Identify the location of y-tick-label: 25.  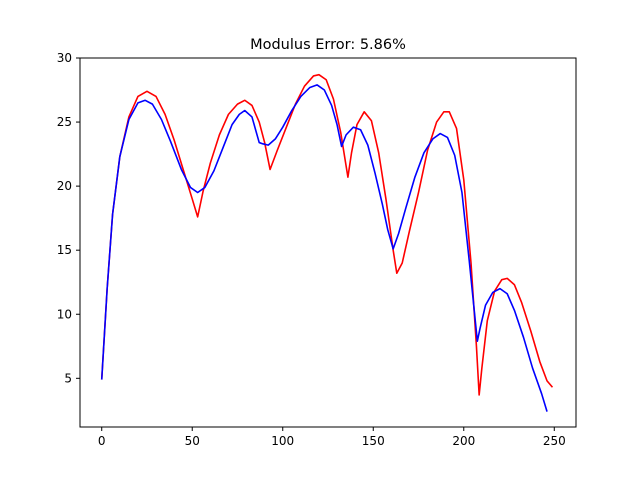
(64, 122).